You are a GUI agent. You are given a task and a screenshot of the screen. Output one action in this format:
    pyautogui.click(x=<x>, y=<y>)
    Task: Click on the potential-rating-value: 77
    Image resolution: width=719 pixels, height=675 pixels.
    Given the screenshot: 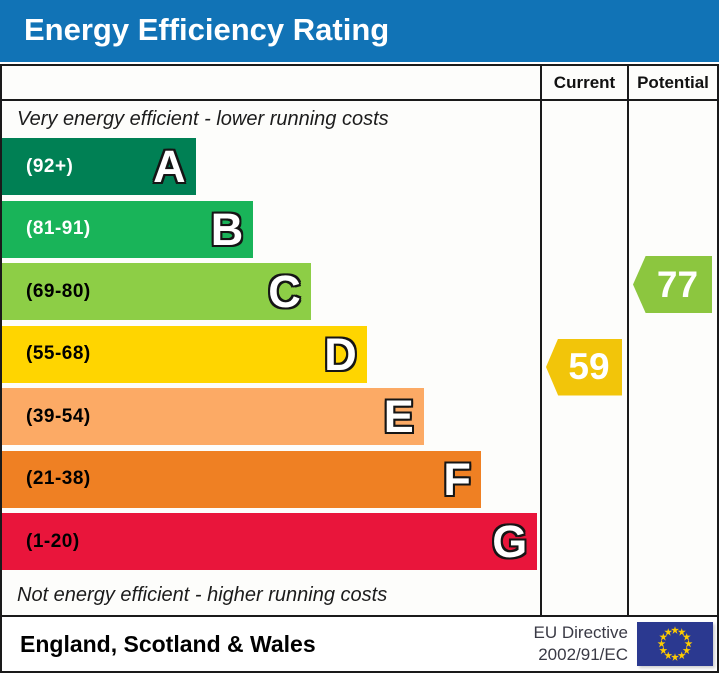 What is the action you would take?
    pyautogui.click(x=677, y=284)
    